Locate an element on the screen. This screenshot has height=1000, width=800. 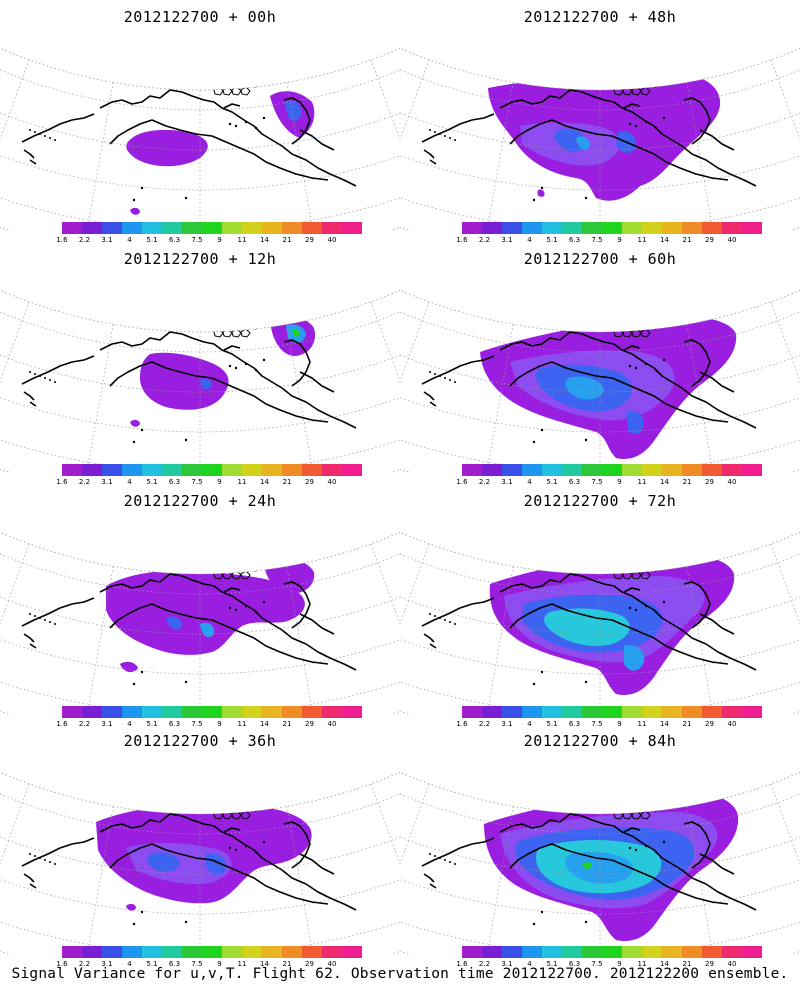
panel-title-12h: 2012122700 + 12h is located at coordinates (200, 259).